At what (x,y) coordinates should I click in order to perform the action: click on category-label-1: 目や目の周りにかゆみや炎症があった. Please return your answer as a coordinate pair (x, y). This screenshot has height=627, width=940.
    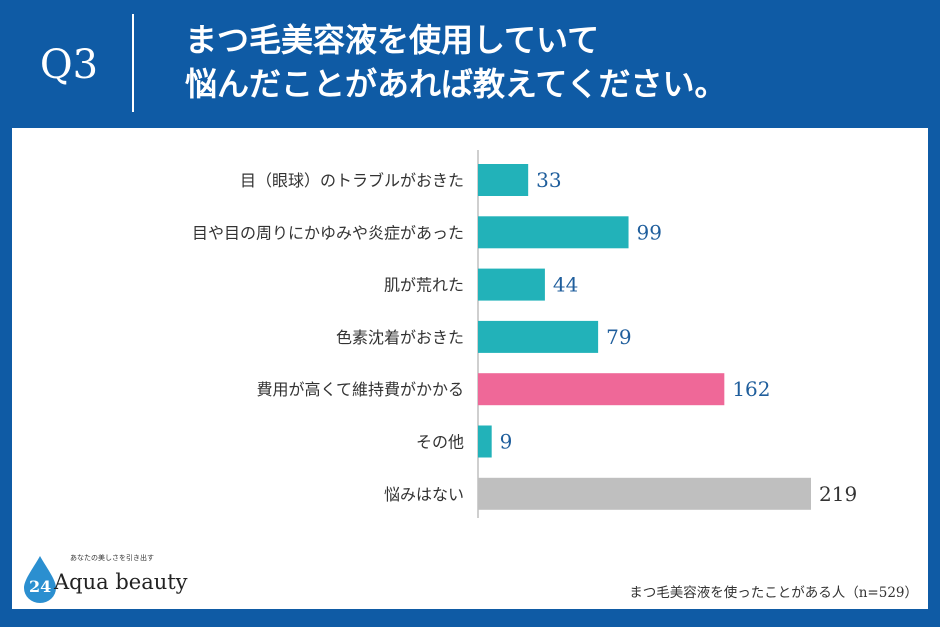
    Looking at the image, I should click on (328, 232).